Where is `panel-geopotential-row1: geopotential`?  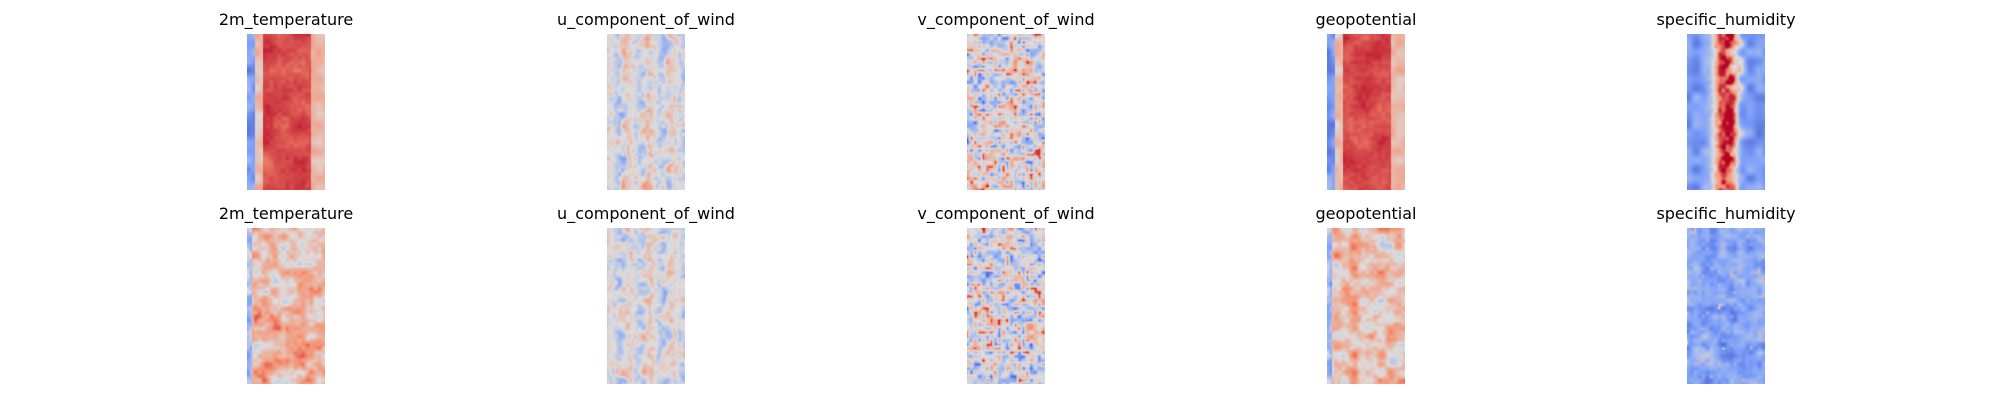 panel-geopotential-row1: geopotential is located at coordinates (1366, 105).